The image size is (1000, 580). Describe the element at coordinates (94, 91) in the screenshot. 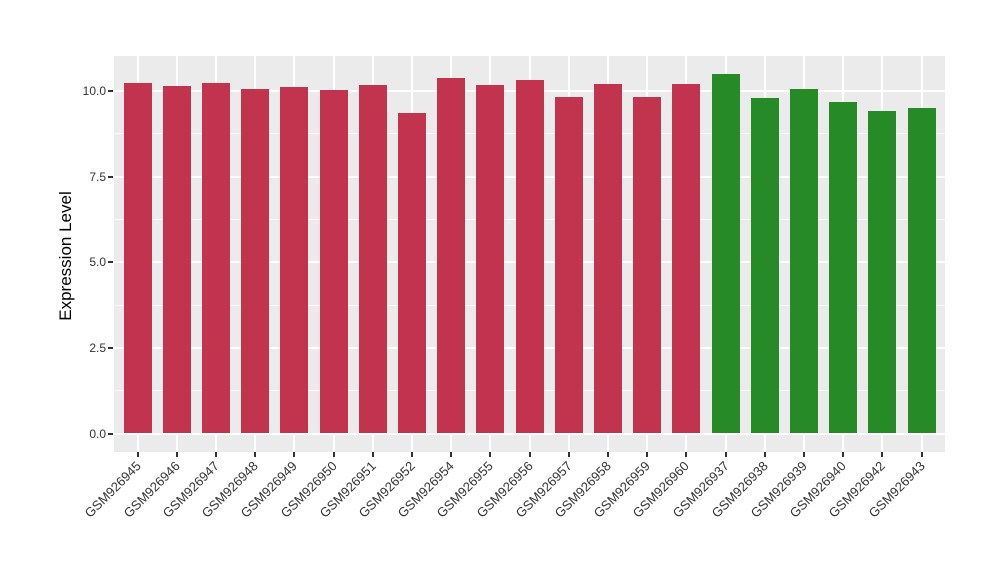

I see `y-tick-label: 10.0` at that location.